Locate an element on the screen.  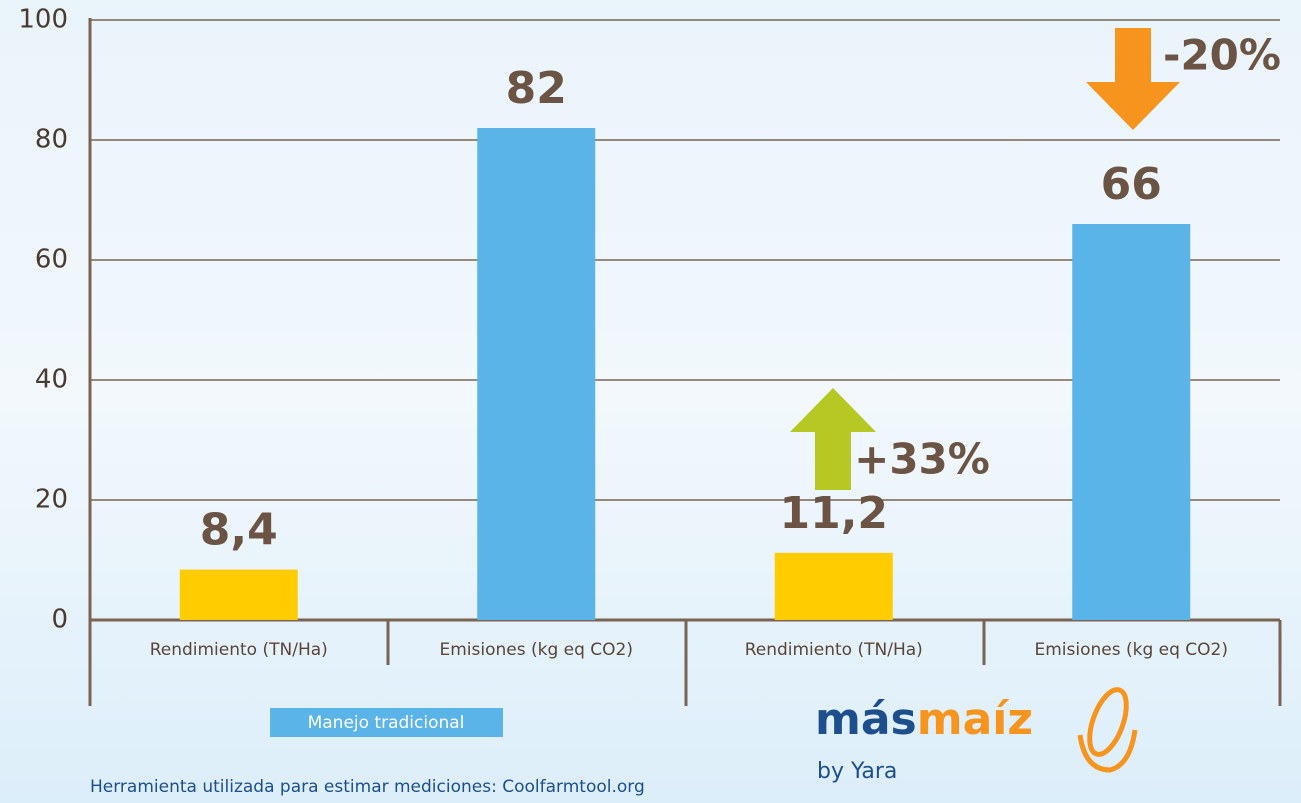
value-label: 66 is located at coordinates (1131, 184).